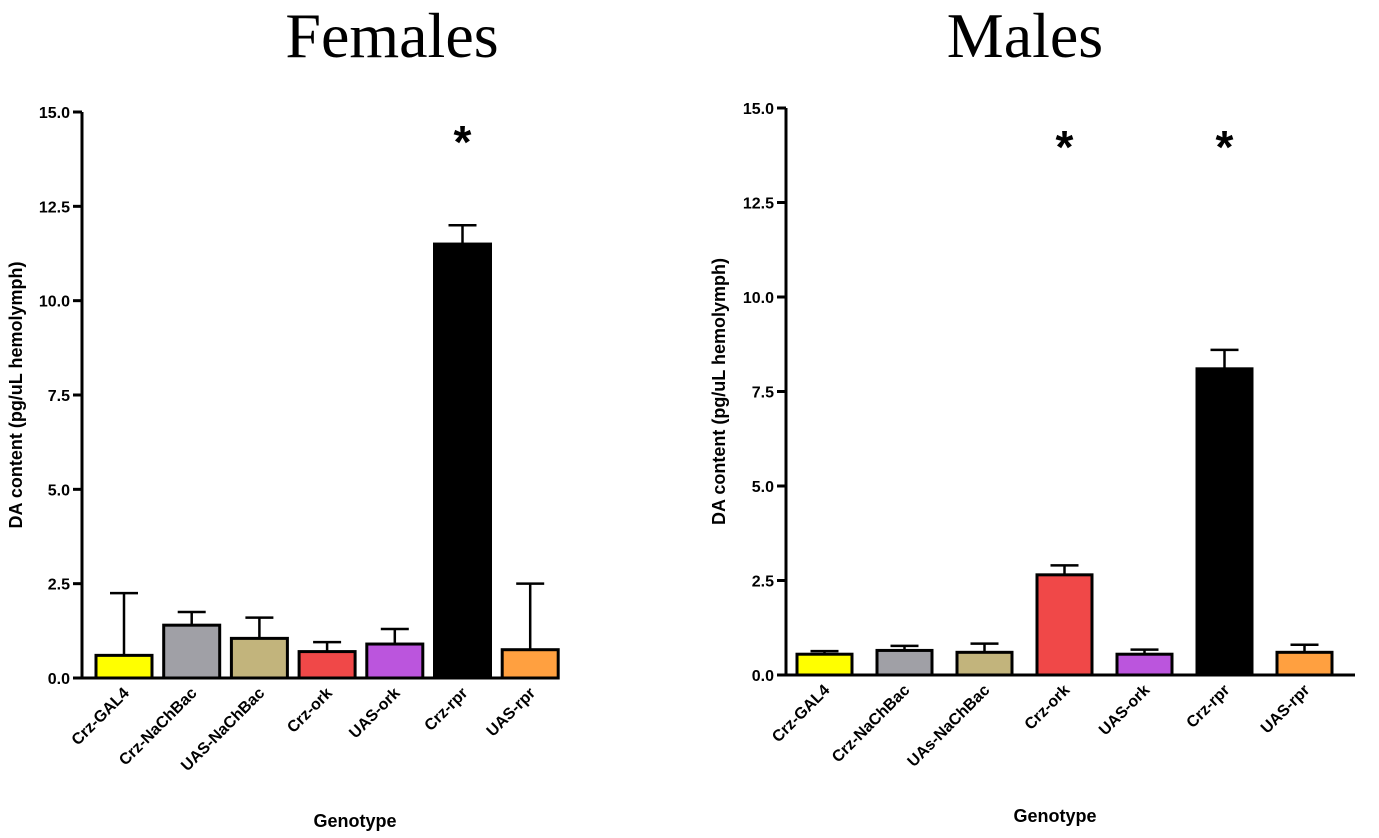  I want to click on chart-title: Females, so click(391, 35).